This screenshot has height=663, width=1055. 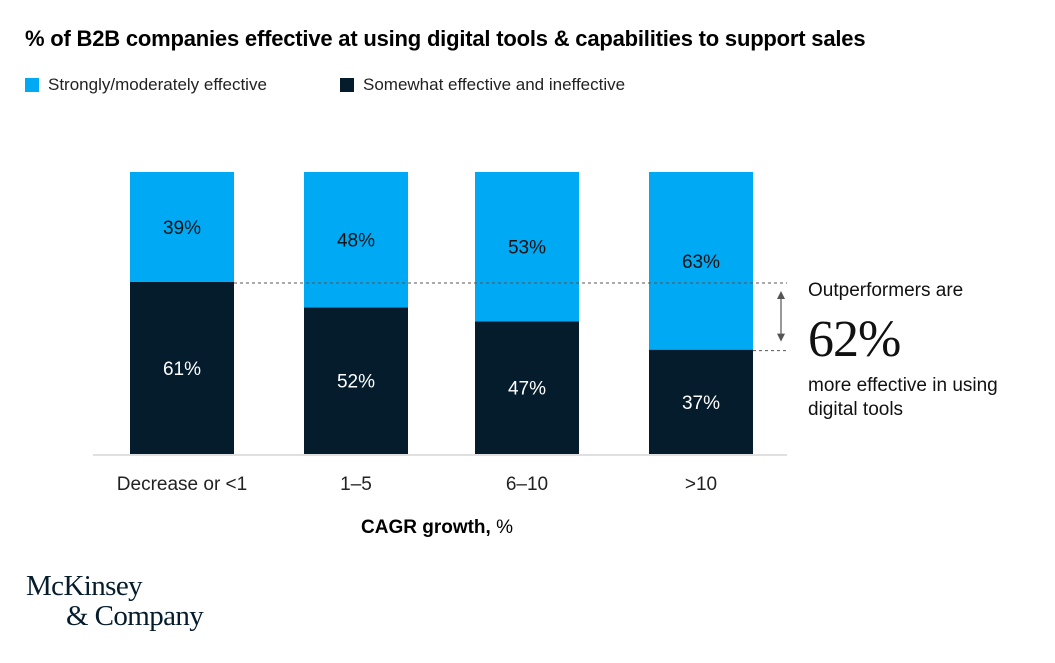 I want to click on data-label-effective: 48%, so click(x=356, y=241).